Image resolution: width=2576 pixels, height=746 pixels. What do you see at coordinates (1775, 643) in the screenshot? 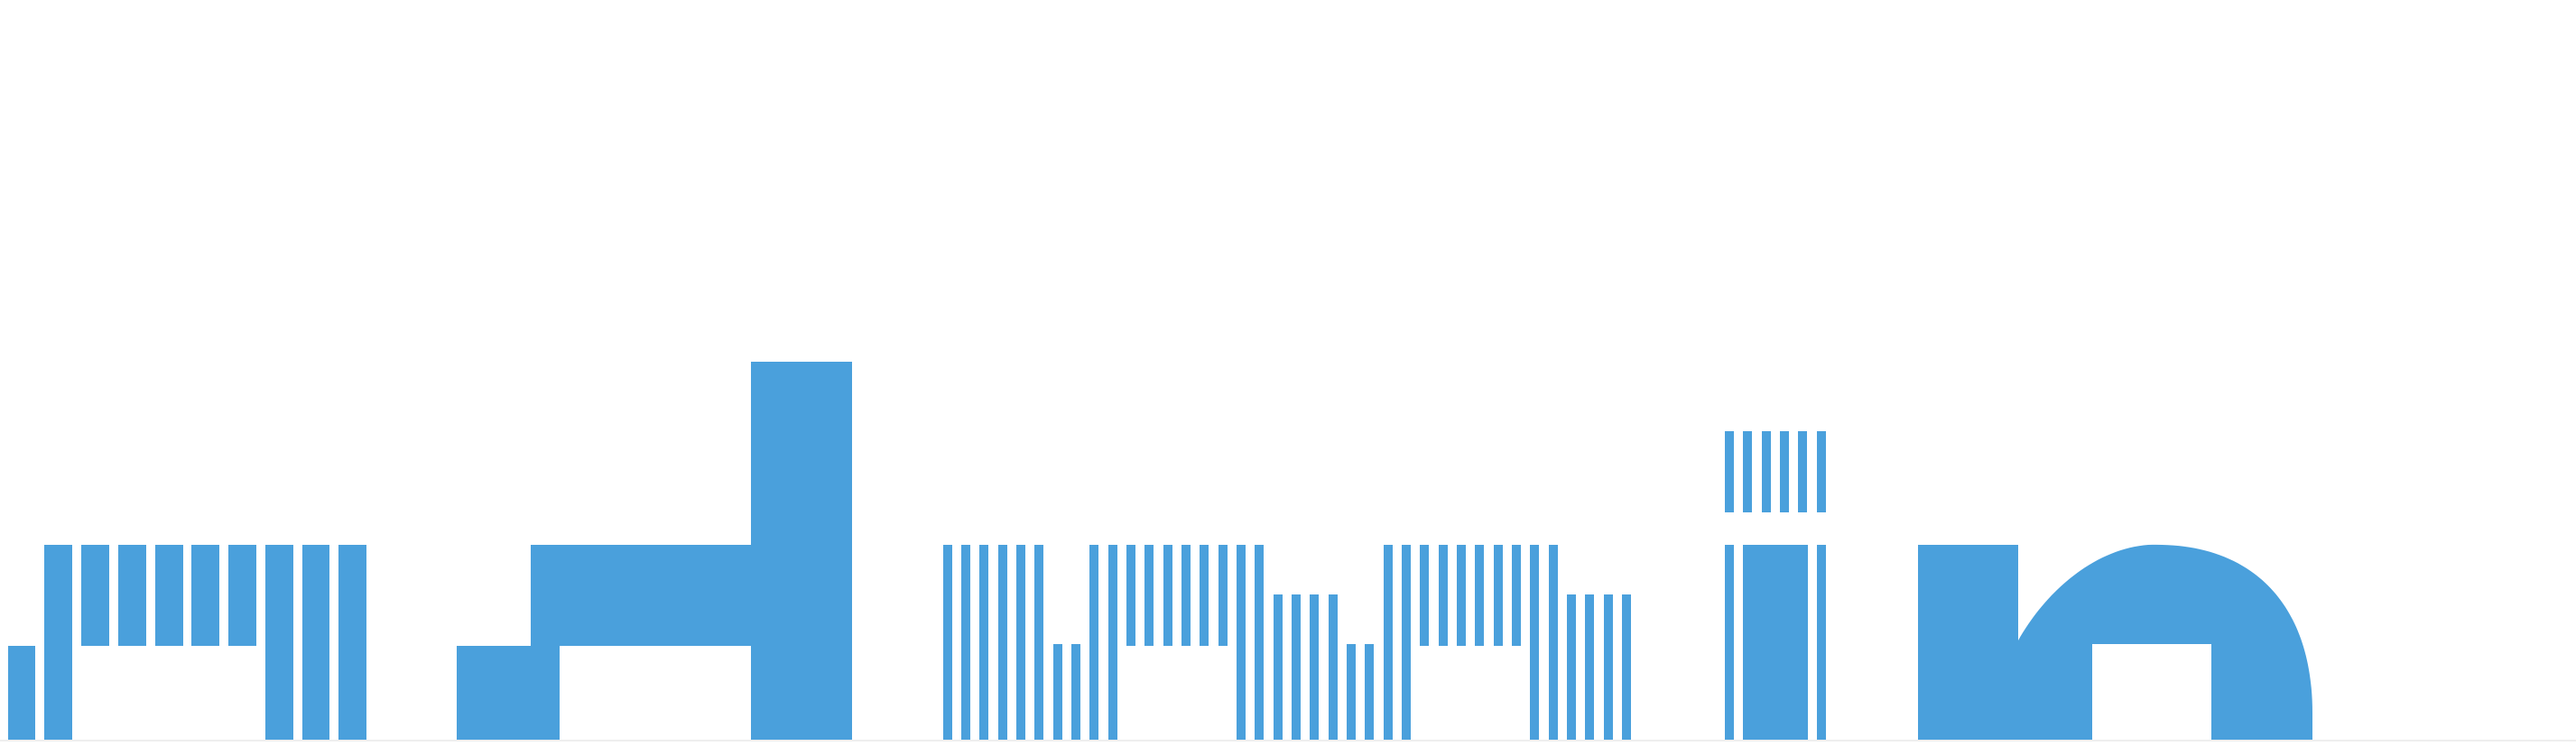
I see `letter-i-stem` at bounding box center [1775, 643].